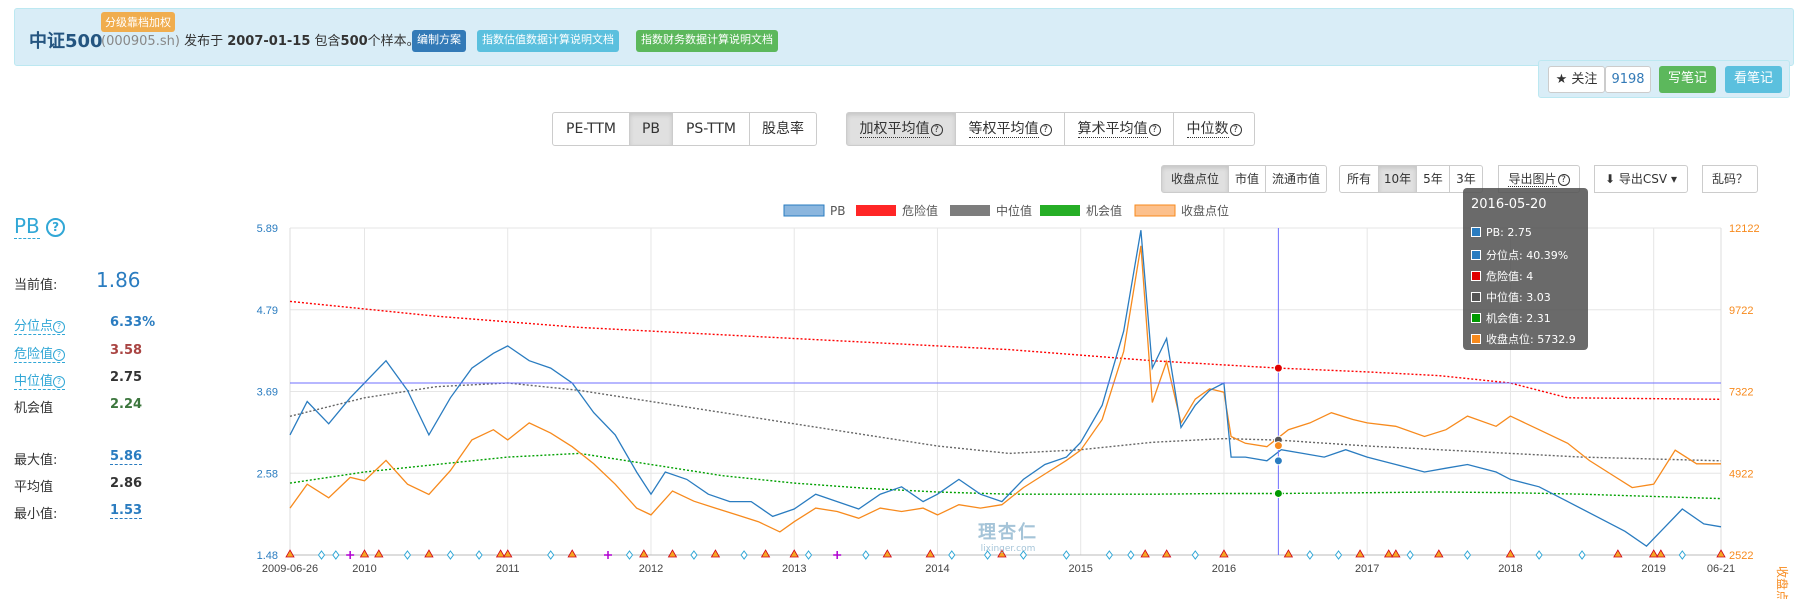 The image size is (1799, 599). Describe the element at coordinates (78, 353) in the screenshot. I see `stat-row: 危险值? 3.58` at that location.